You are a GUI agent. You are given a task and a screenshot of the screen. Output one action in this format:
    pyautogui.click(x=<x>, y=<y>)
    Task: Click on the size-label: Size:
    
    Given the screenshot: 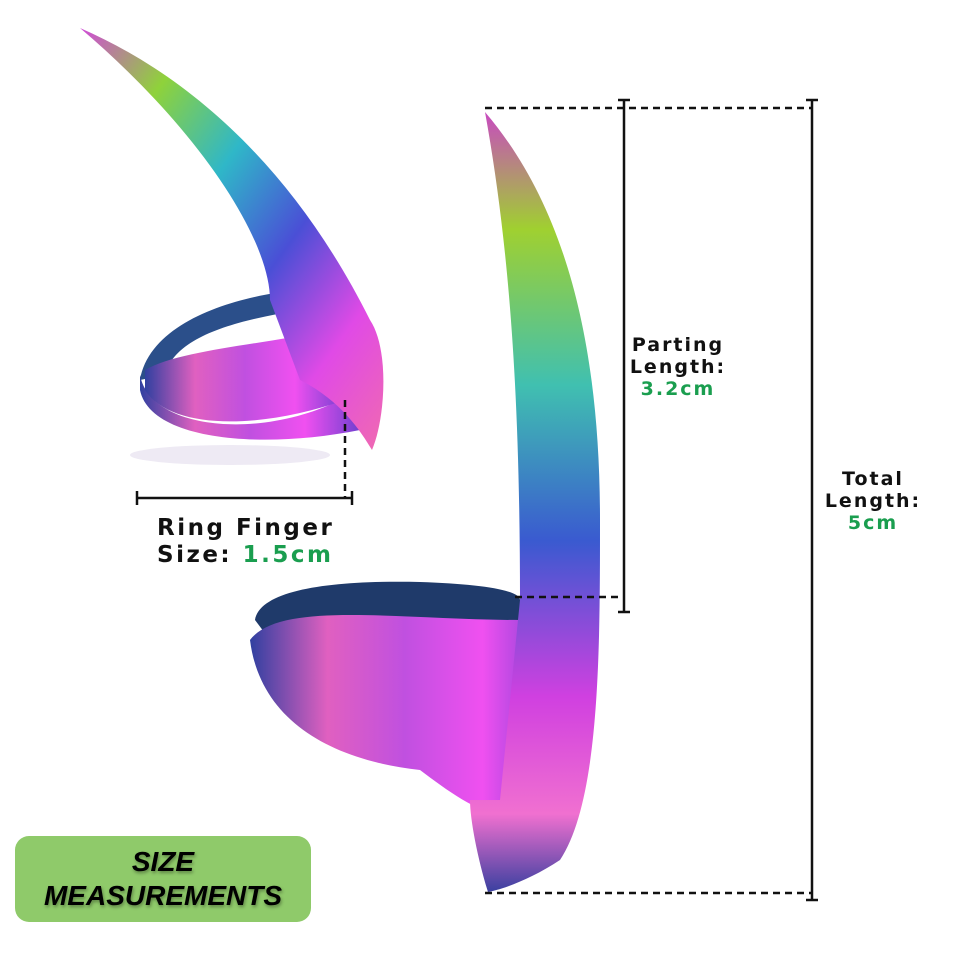 What is the action you would take?
    pyautogui.click(x=195, y=555)
    